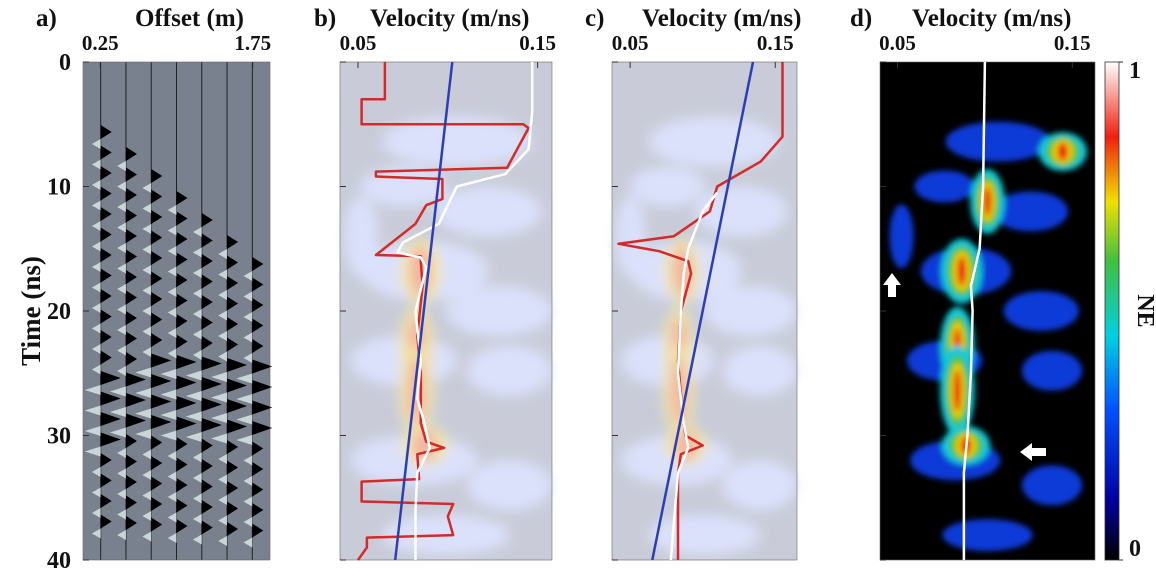  What do you see at coordinates (189, 18) in the screenshot?
I see `panel-title: Offset (m)` at bounding box center [189, 18].